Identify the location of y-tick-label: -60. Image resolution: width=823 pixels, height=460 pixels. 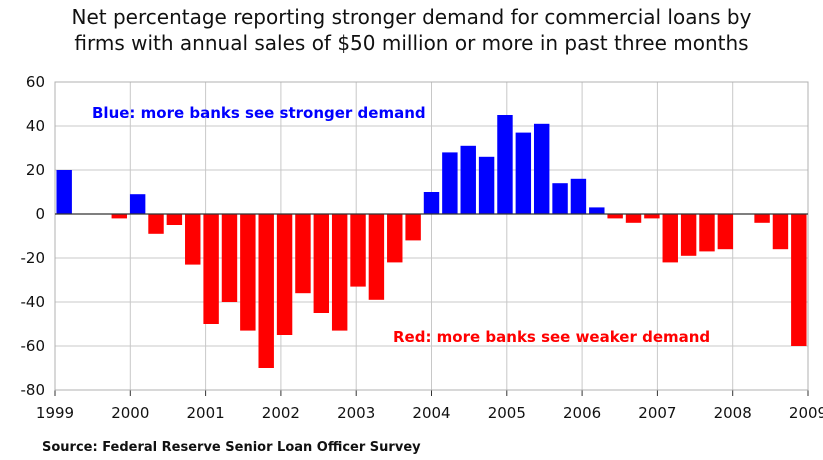
(33, 346).